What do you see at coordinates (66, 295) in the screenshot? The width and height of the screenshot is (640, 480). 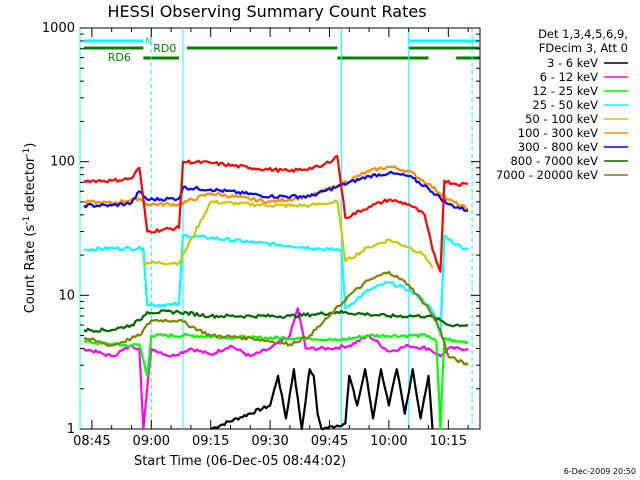 I see `y-tick-label: 10` at bounding box center [66, 295].